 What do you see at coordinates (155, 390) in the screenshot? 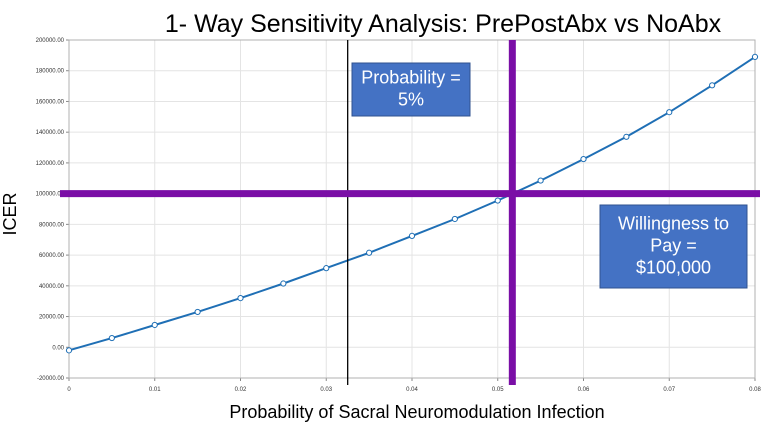
I see `x-tick-label: 0.01` at bounding box center [155, 390].